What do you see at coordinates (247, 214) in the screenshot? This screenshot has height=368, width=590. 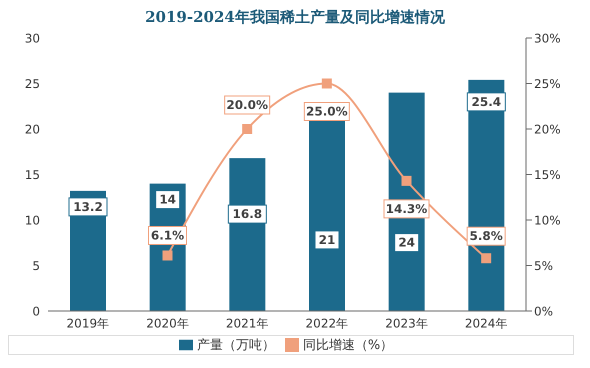 I see `data-label: 16.8` at bounding box center [247, 214].